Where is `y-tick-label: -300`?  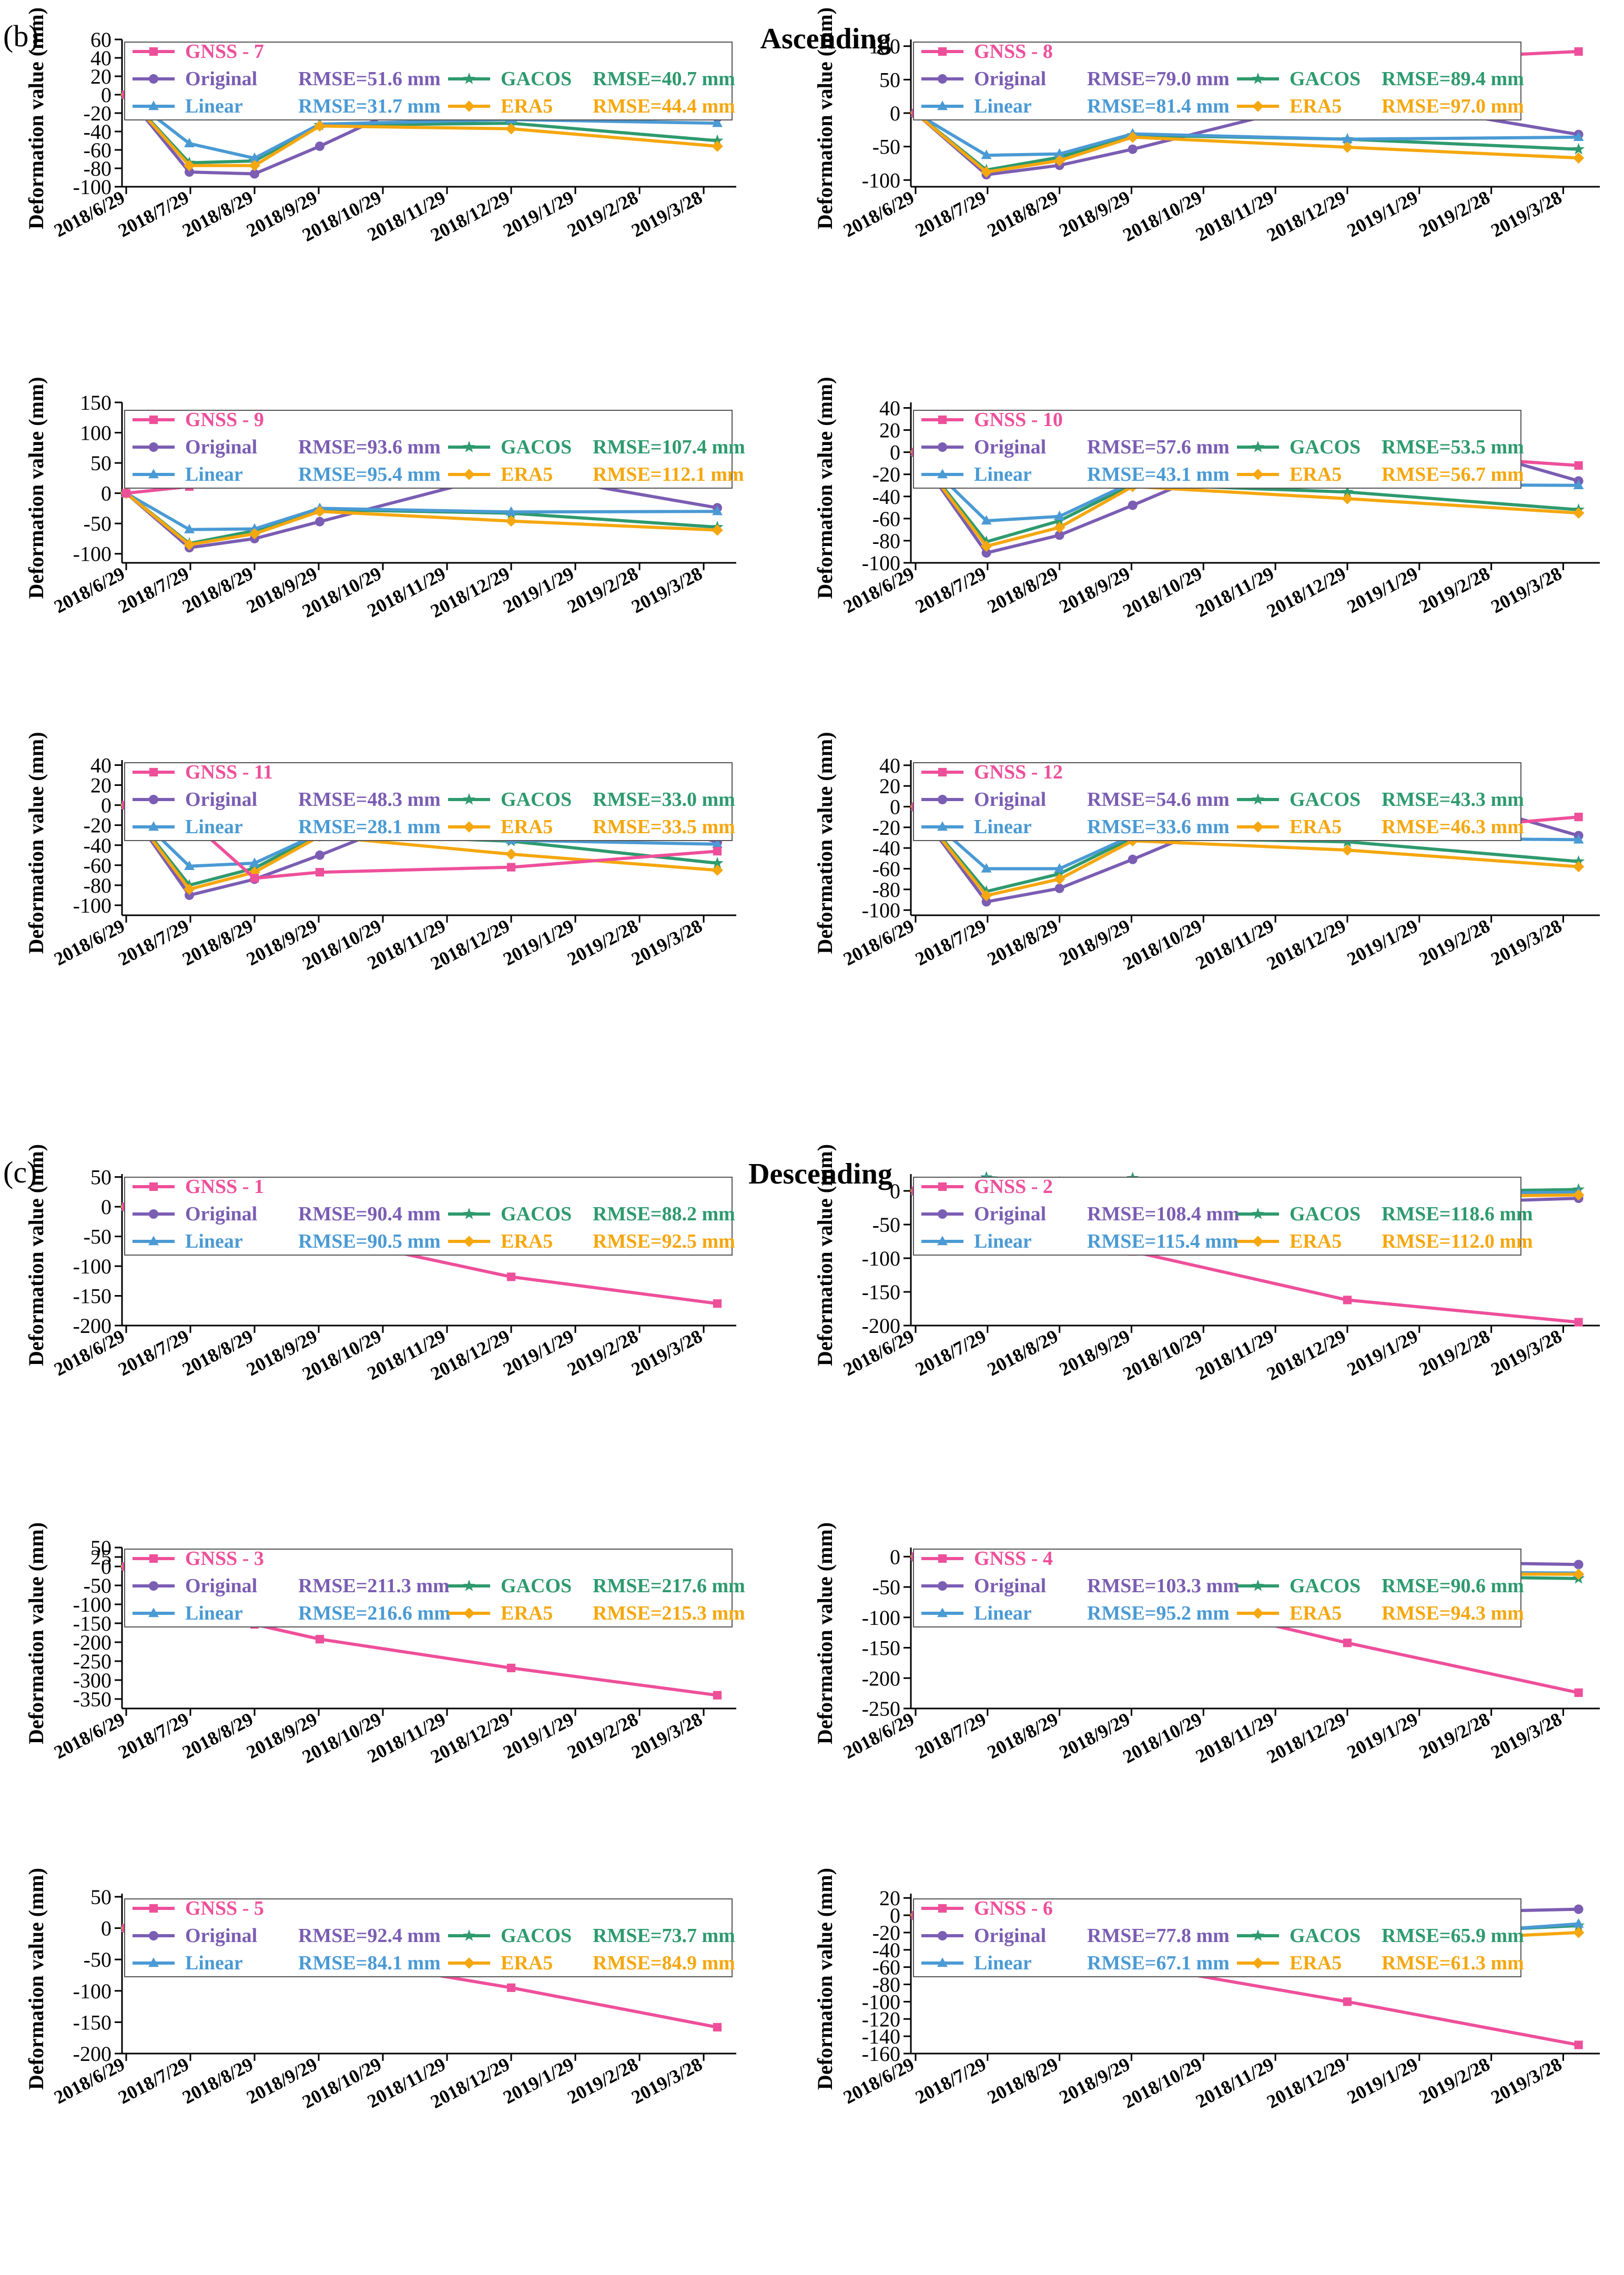 y-tick-label: -300 is located at coordinates (92, 1680).